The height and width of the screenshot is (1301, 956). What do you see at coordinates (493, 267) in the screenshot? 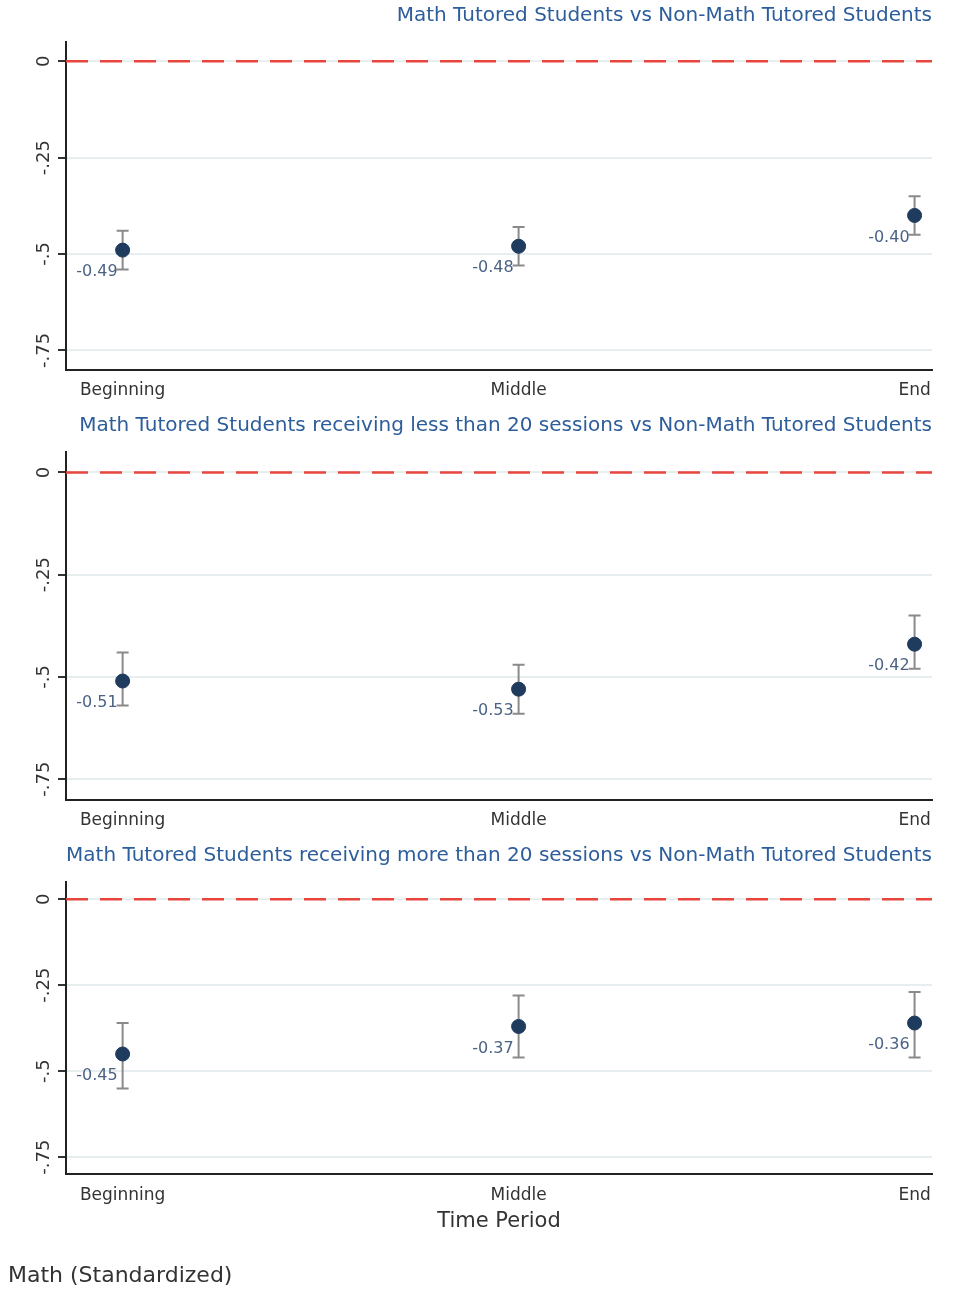
I see `data-label: -0.48` at bounding box center [493, 267].